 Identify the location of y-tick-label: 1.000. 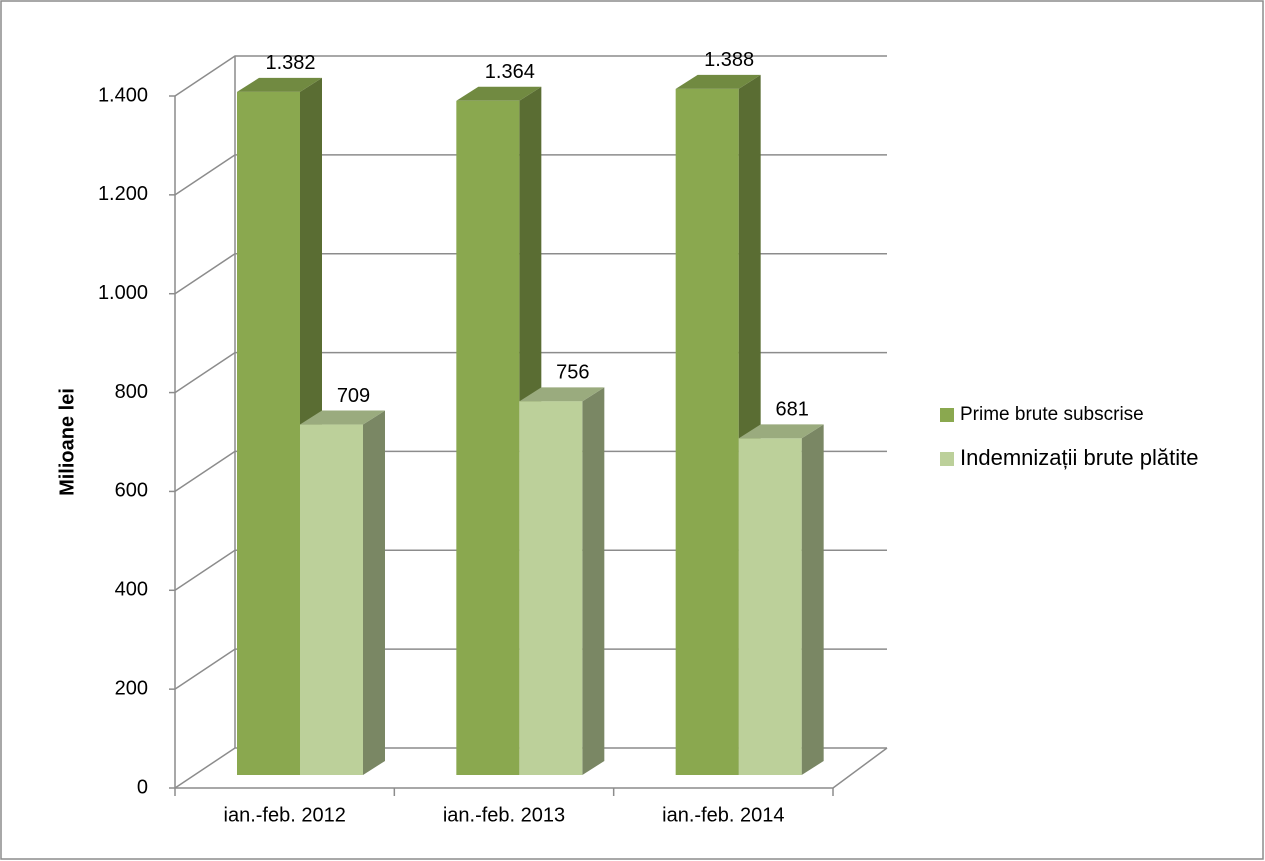
(123, 293).